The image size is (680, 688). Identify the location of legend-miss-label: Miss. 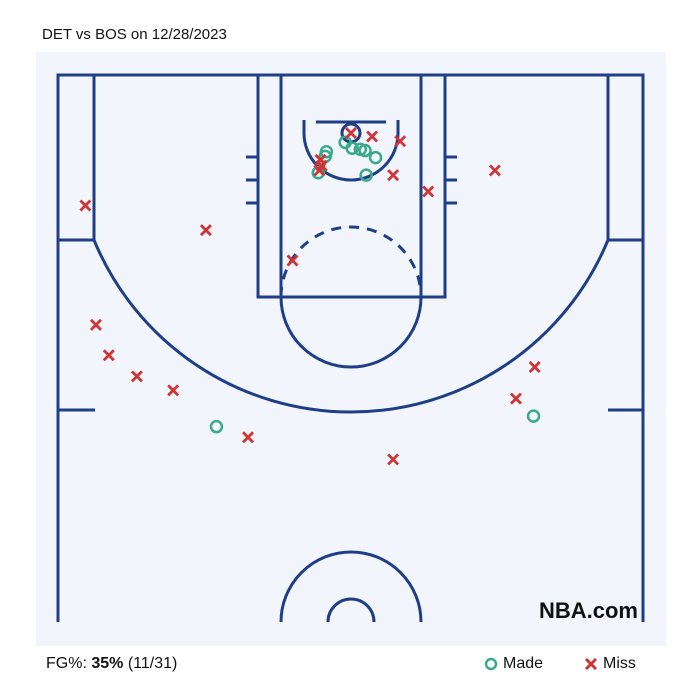
(619, 663).